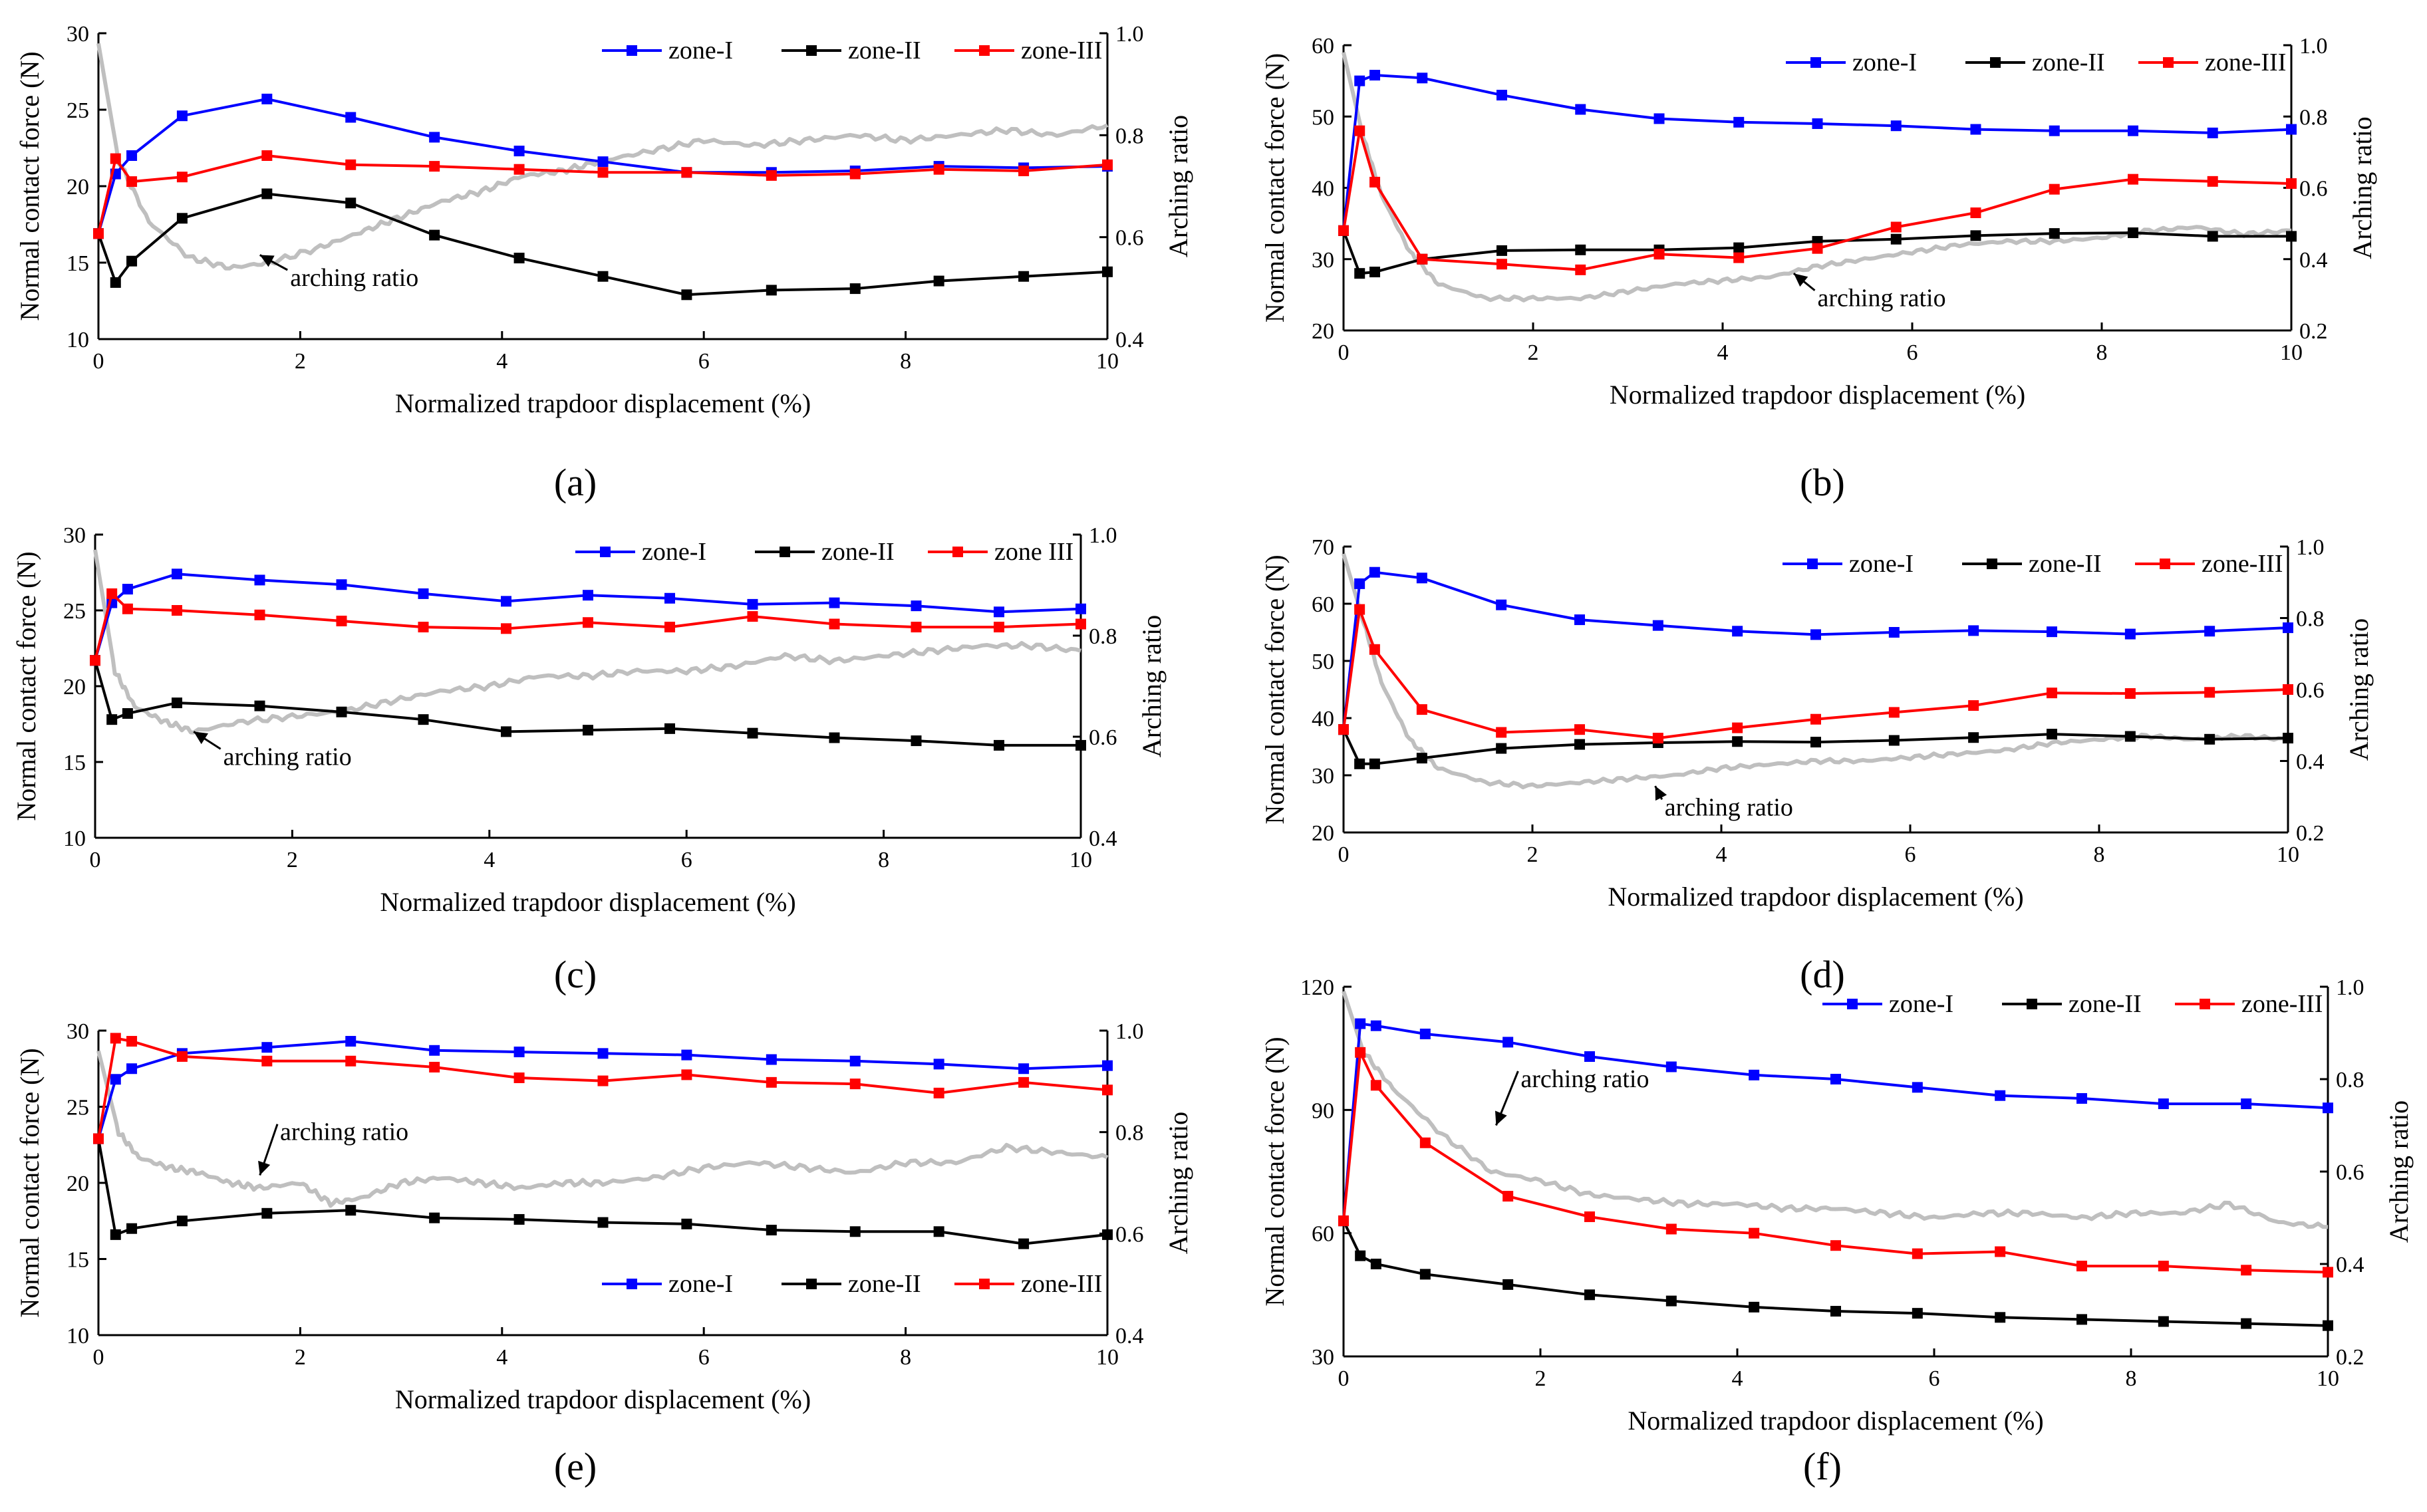  I want to click on series-zone-iii, so click(603, 1088).